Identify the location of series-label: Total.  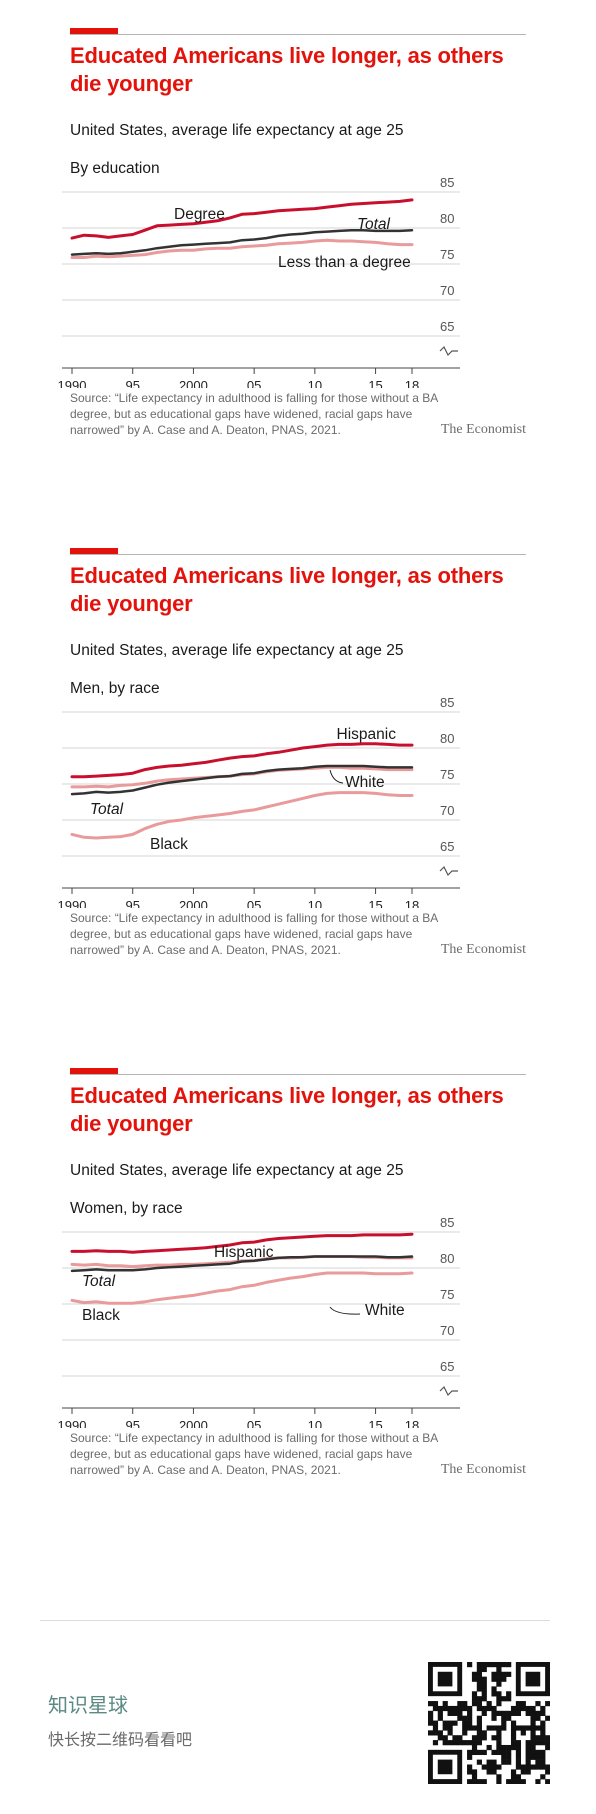
(99, 1281).